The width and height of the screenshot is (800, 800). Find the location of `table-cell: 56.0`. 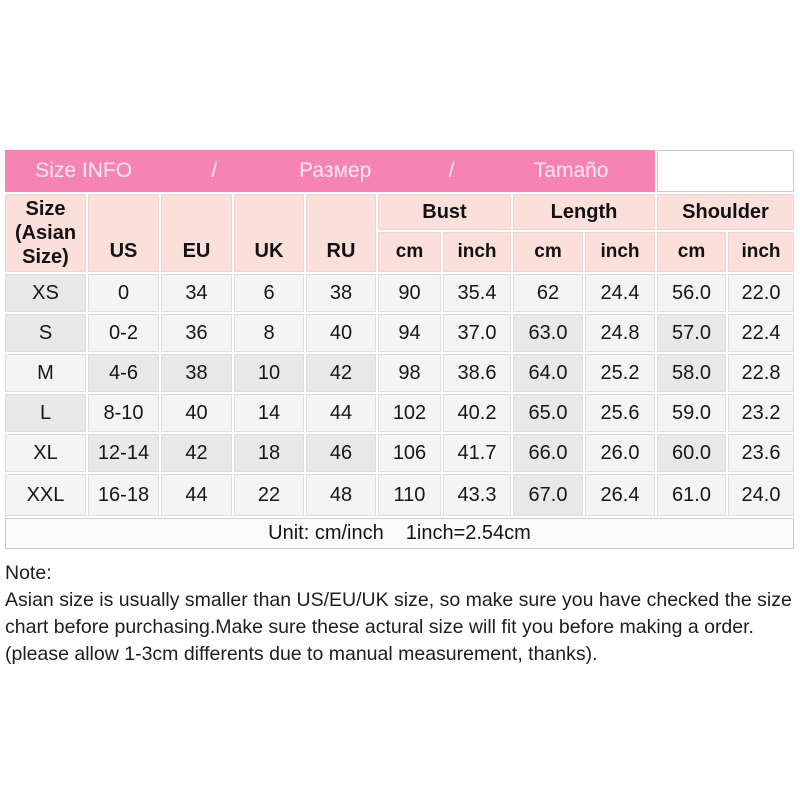

table-cell: 56.0 is located at coordinates (691, 293).